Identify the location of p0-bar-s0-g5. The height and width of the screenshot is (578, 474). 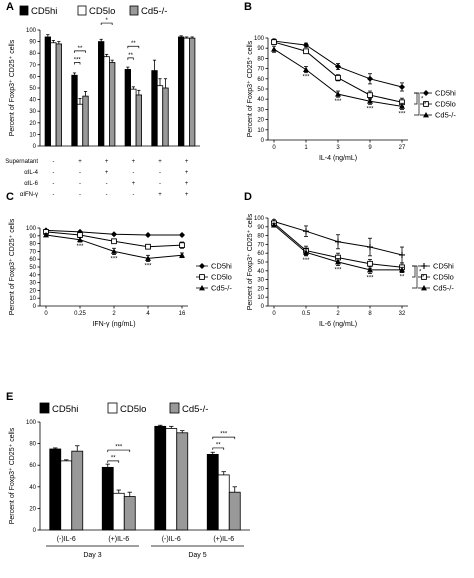
(181, 91).